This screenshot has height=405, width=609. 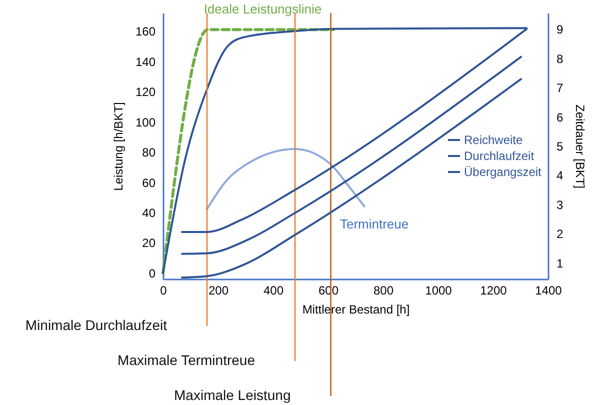 What do you see at coordinates (145, 122) in the screenshot?
I see `y-tick-label: 100` at bounding box center [145, 122].